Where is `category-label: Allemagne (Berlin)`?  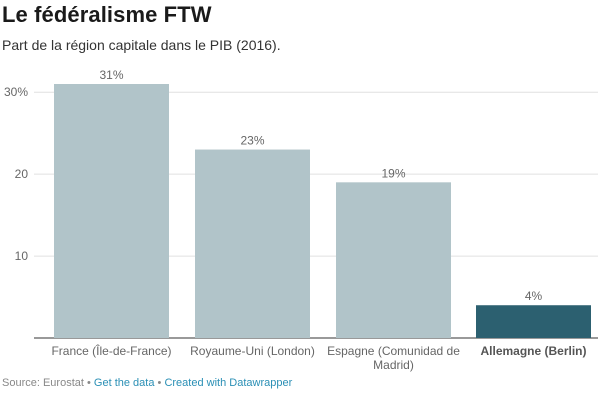 category-label: Allemagne (Berlin) is located at coordinates (533, 351).